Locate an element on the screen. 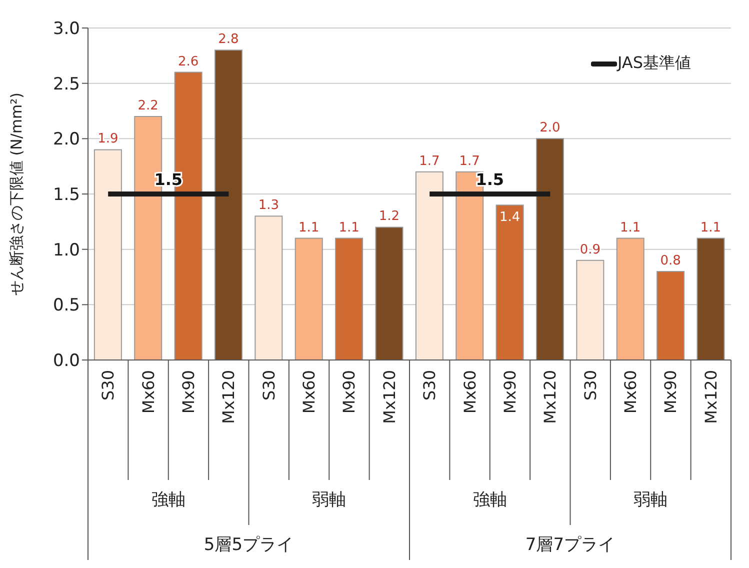  y-tick-label: 0.0 is located at coordinates (66, 361).